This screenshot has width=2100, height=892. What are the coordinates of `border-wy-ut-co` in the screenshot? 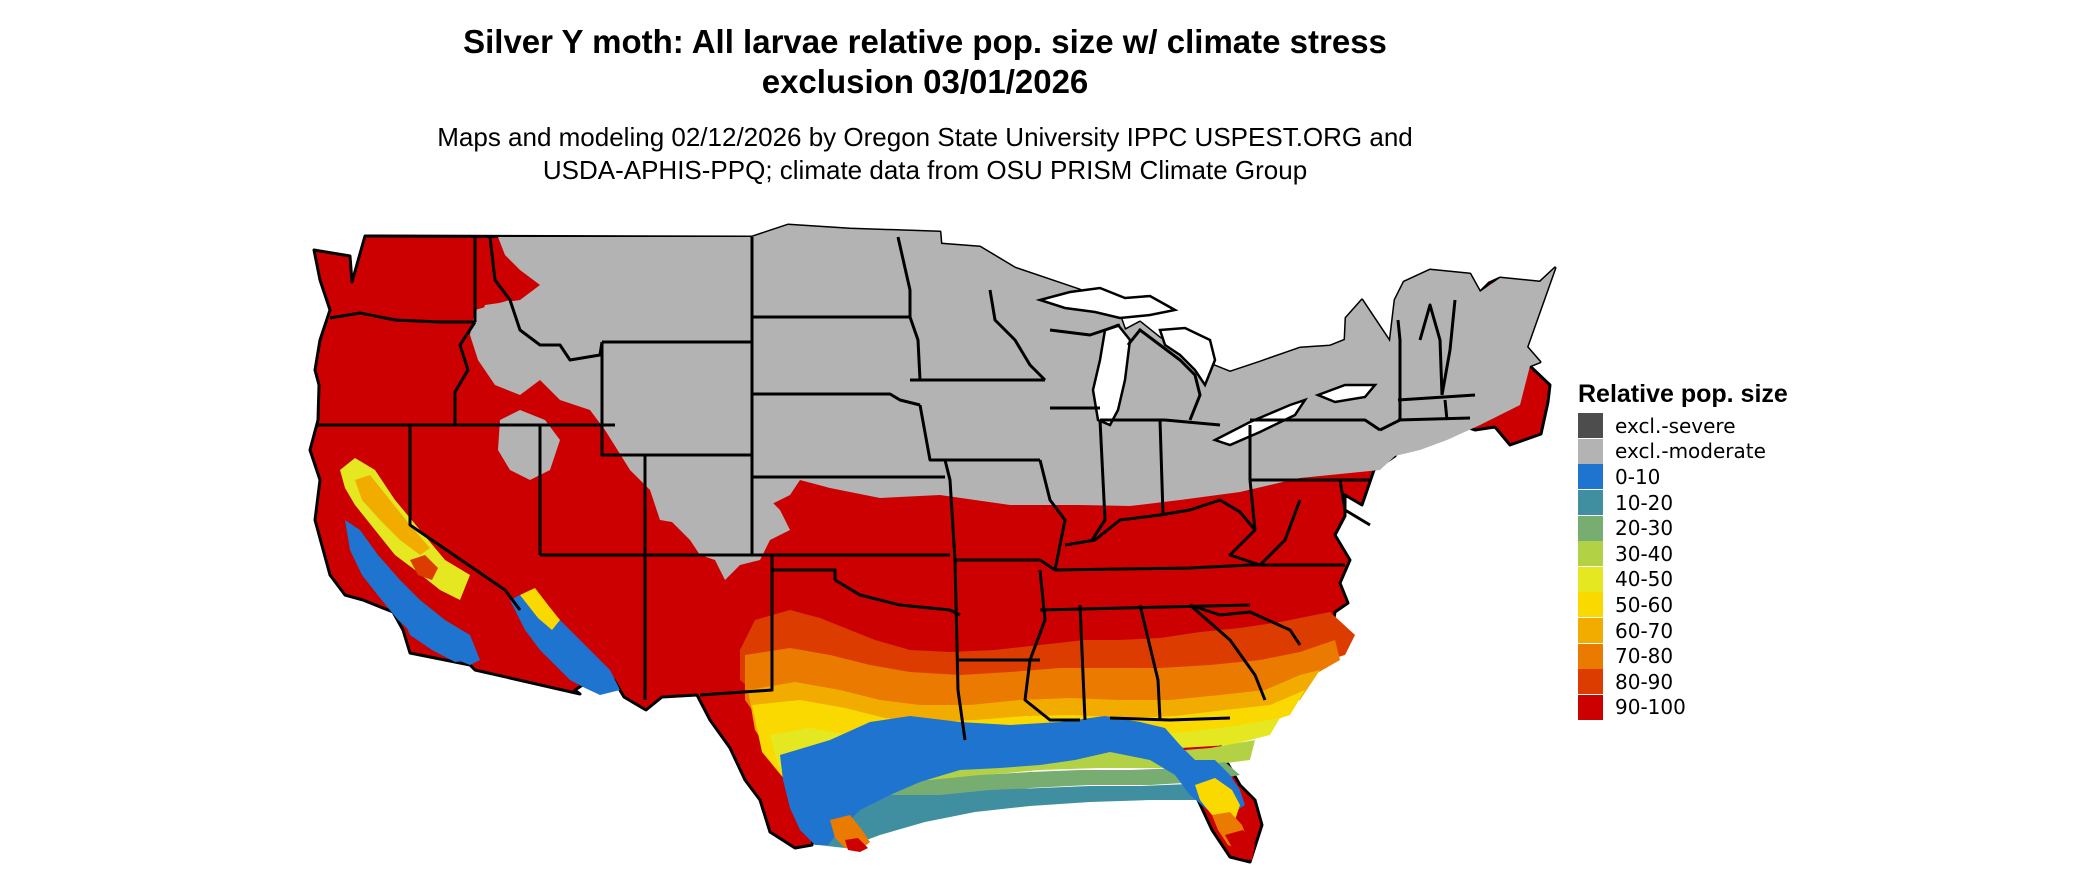 It's located at (676, 441).